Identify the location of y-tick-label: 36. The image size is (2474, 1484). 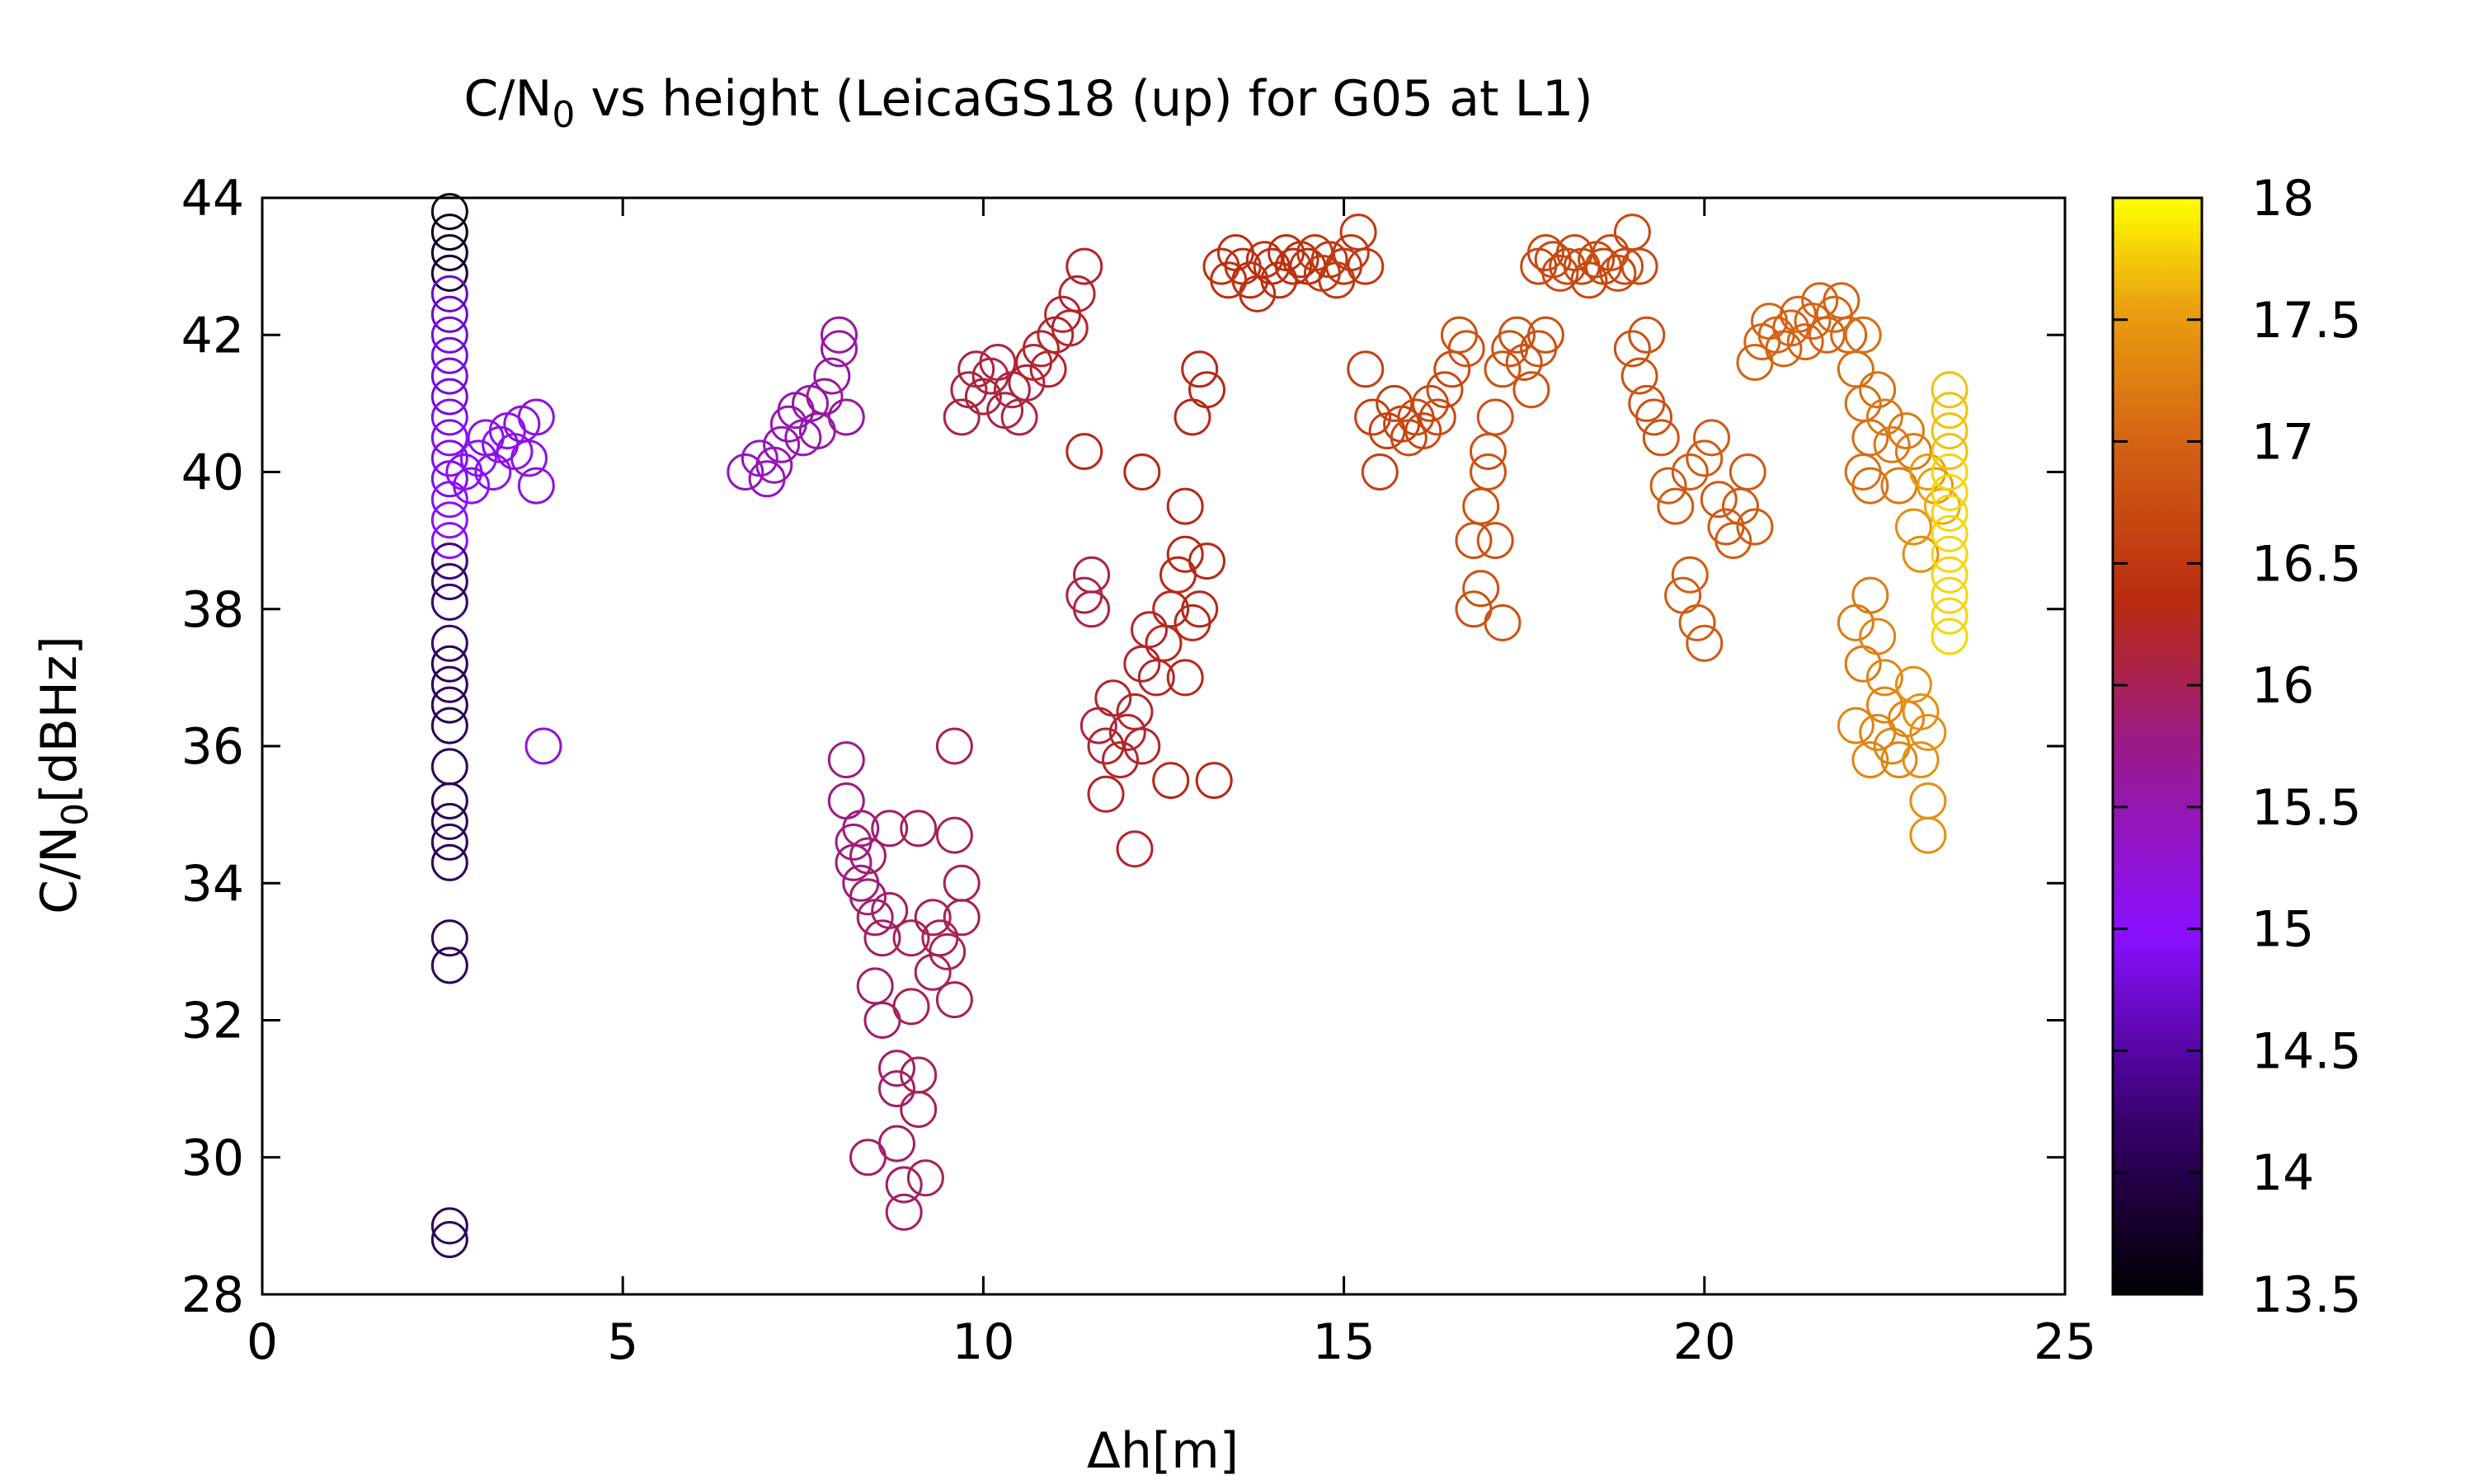
(212, 747).